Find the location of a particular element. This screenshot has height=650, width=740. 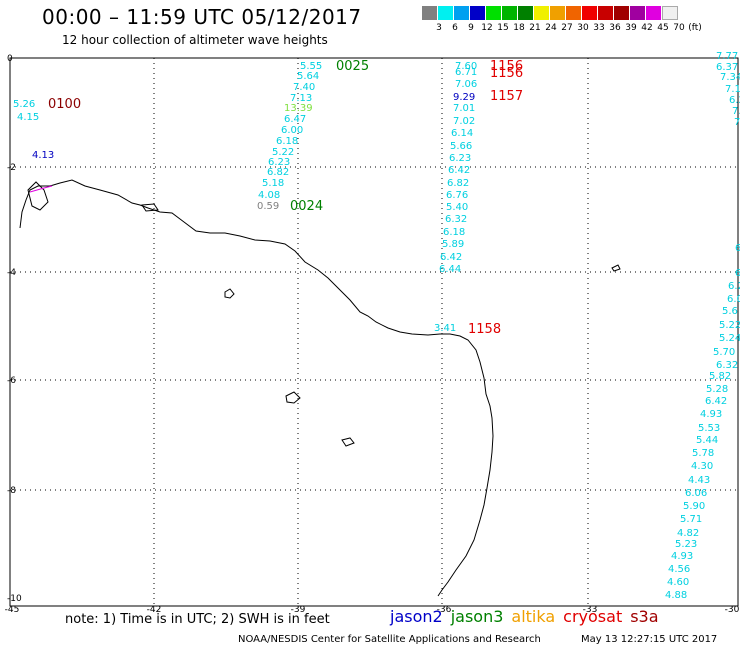

wave-height-label: 5.40 is located at coordinates (457, 207).